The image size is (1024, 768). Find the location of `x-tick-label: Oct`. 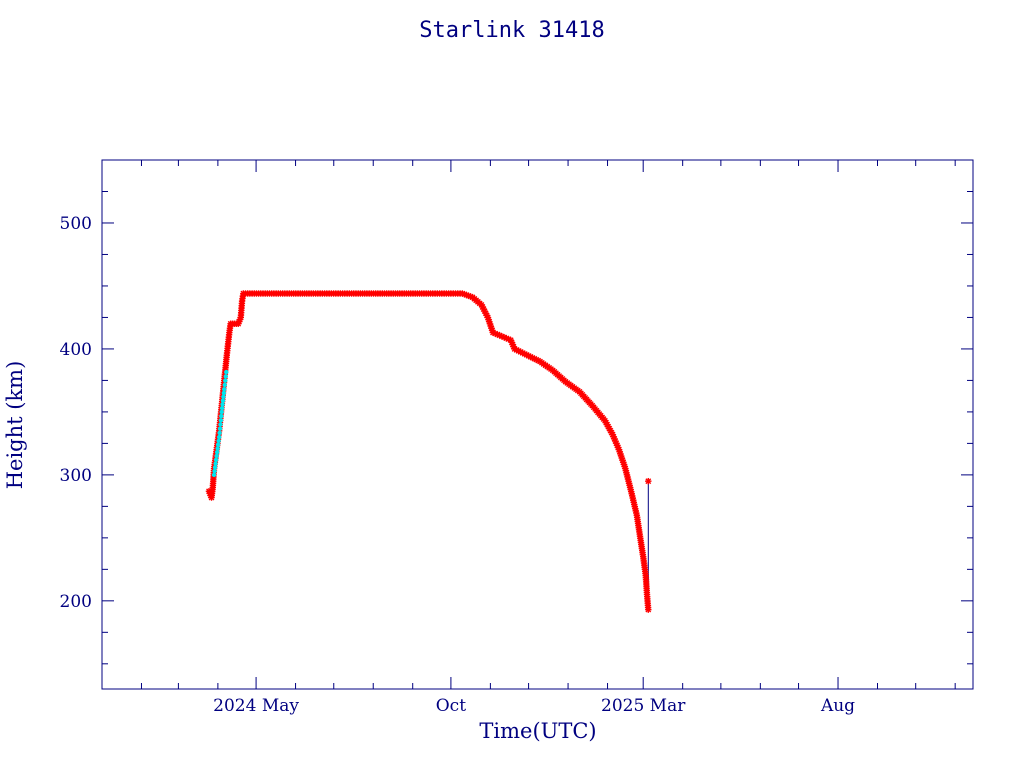

x-tick-label: Oct is located at coordinates (451, 706).